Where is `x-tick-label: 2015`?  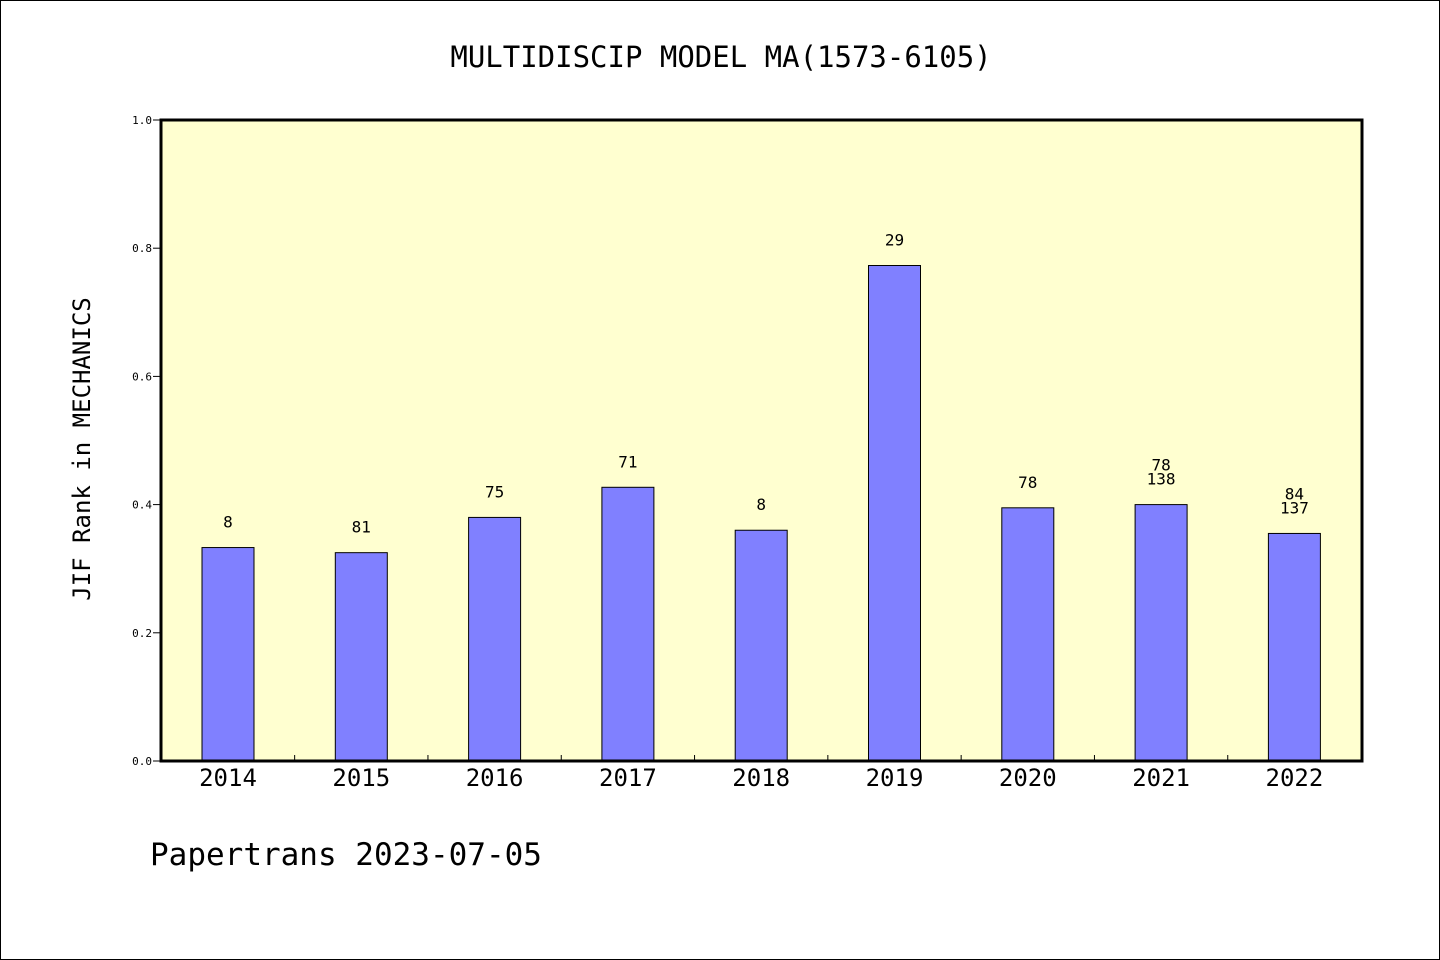
x-tick-label: 2015 is located at coordinates (361, 778).